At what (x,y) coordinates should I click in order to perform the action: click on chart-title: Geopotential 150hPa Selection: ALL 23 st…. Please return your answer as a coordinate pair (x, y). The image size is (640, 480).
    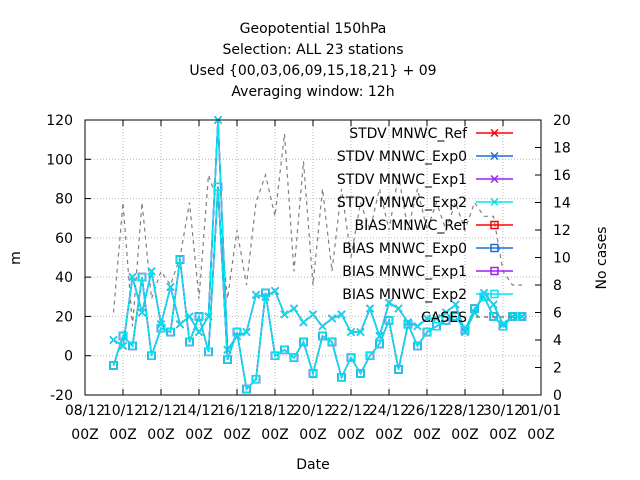
    Looking at the image, I should click on (312, 60).